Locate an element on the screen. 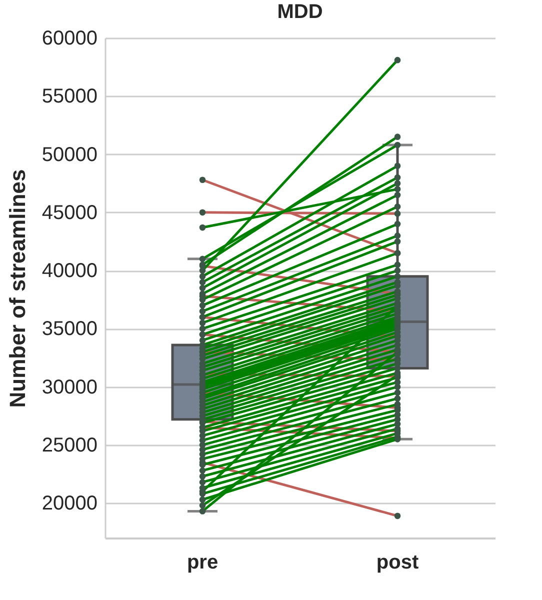 The height and width of the screenshot is (600, 542). chart-title: MDD is located at coordinates (300, 12).